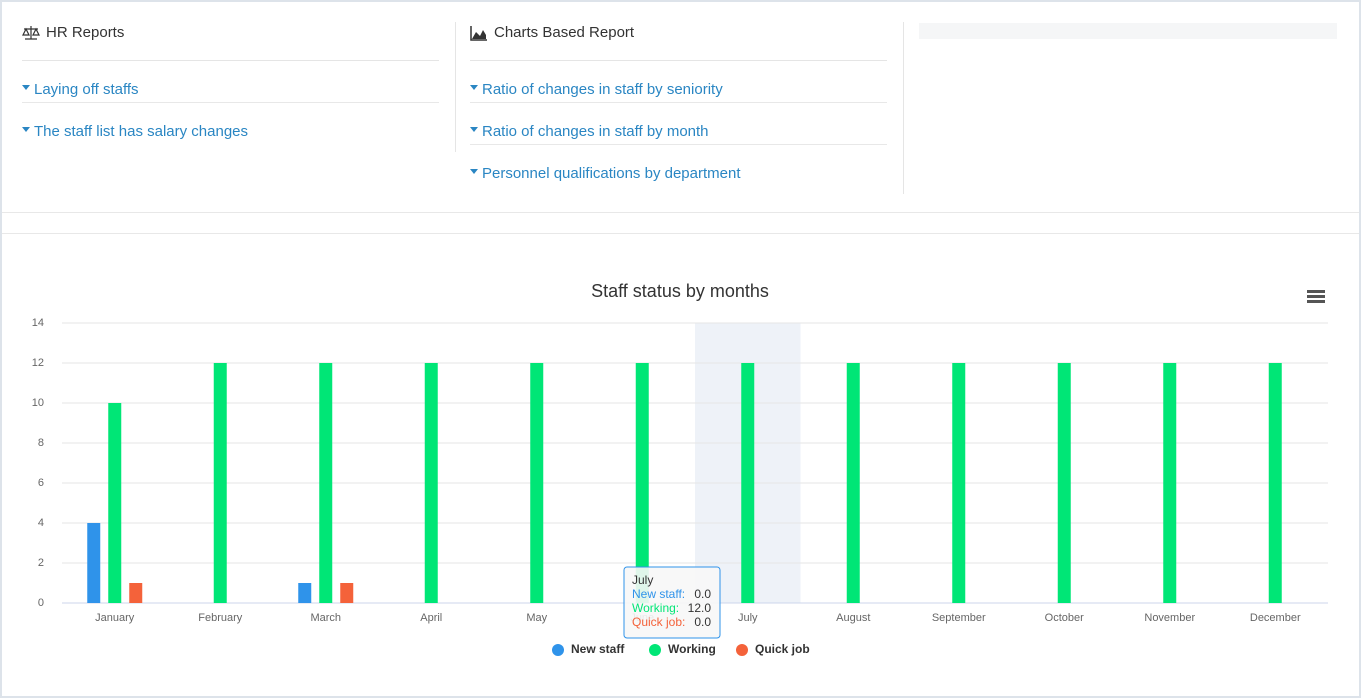 This screenshot has width=1361, height=698. Describe the element at coordinates (325, 618) in the screenshot. I see `x-tick-label: March` at that location.